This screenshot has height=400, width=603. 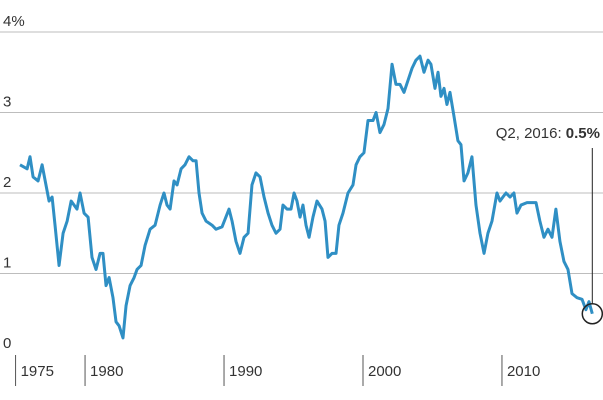 I want to click on x-tick-label: 1980, so click(x=106, y=371).